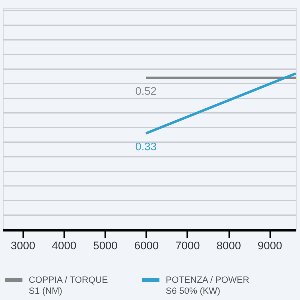 The width and height of the screenshot is (300, 300). Describe the element at coordinates (146, 148) in the screenshot. I see `data-label: 0.33` at that location.